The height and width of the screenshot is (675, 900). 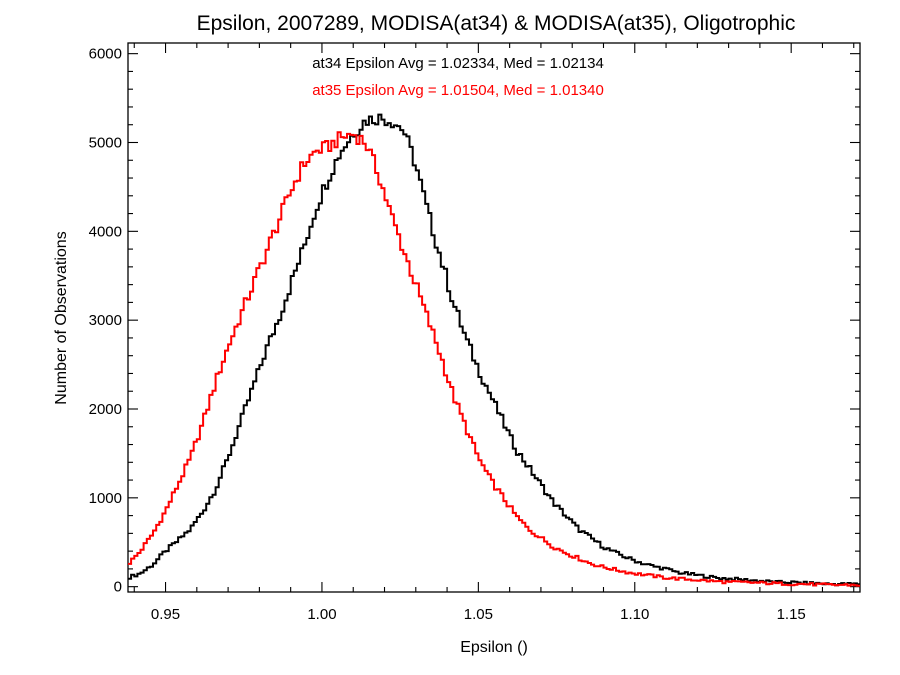 I want to click on y-tick-label: 3000, so click(x=105, y=320).